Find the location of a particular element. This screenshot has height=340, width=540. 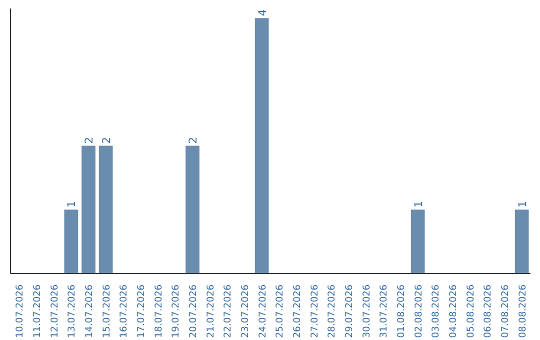

x-tick-label: 14.07.2026 is located at coordinates (89, 311).